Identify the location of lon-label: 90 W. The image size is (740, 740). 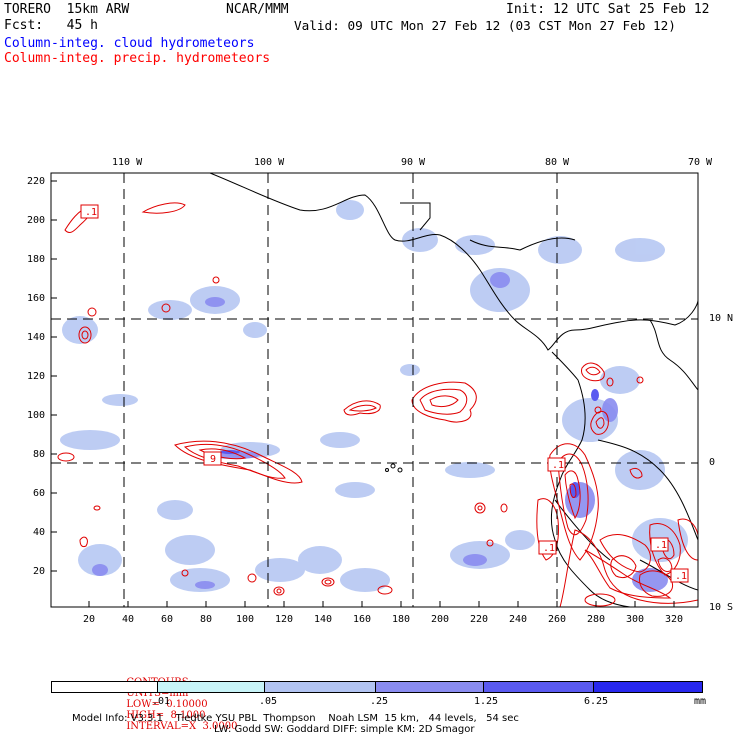
(413, 162).